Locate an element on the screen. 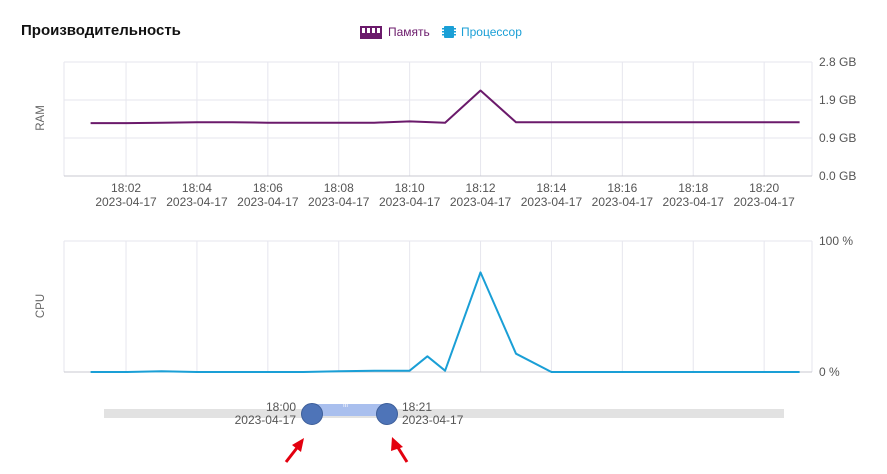 This screenshot has height=474, width=887. range-end-handle is located at coordinates (387, 414).